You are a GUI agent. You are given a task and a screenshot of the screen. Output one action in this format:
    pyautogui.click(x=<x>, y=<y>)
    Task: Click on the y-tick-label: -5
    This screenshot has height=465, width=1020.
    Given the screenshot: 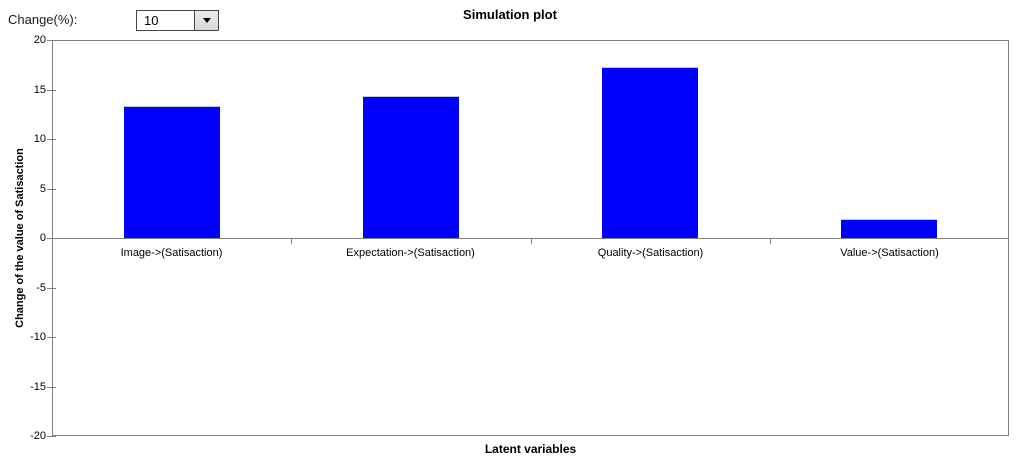 What is the action you would take?
    pyautogui.click(x=41, y=287)
    